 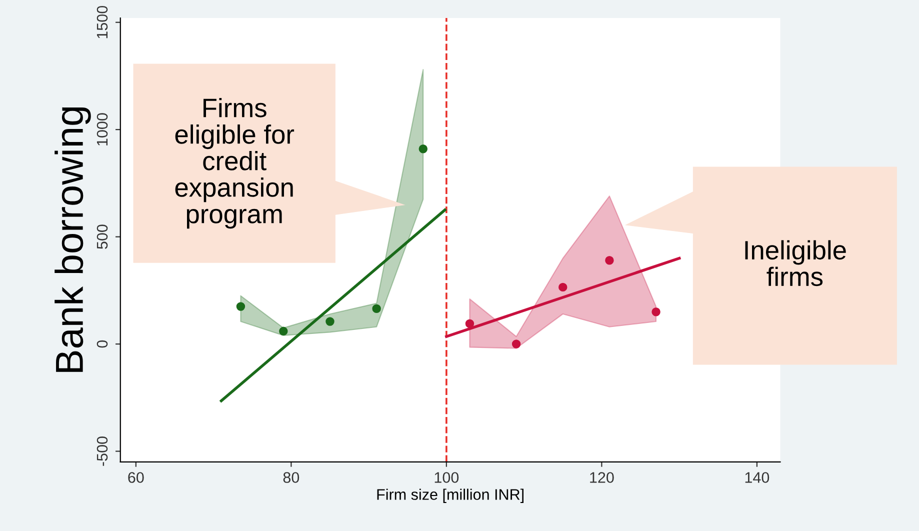 I want to click on y-axis-title: Bank borrowing, so click(x=72, y=239).